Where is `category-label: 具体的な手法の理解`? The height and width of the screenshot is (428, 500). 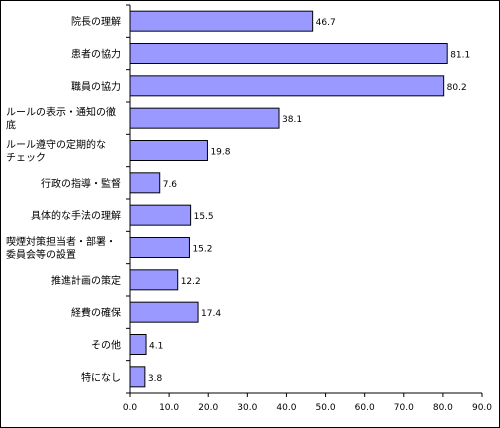
category-label: 具体的な手法の理解 is located at coordinates (76, 215).